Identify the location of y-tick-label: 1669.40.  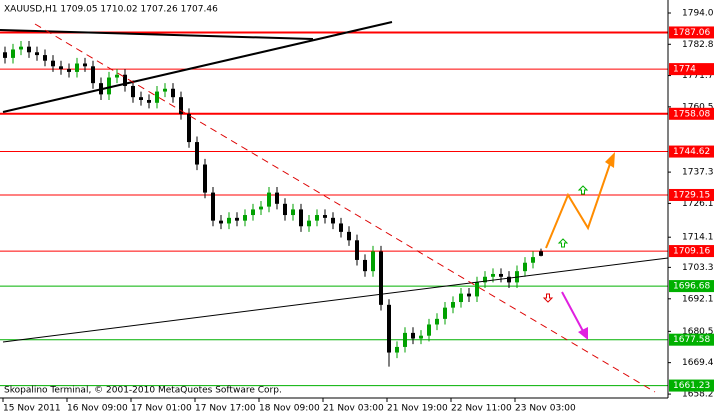
(698, 363).